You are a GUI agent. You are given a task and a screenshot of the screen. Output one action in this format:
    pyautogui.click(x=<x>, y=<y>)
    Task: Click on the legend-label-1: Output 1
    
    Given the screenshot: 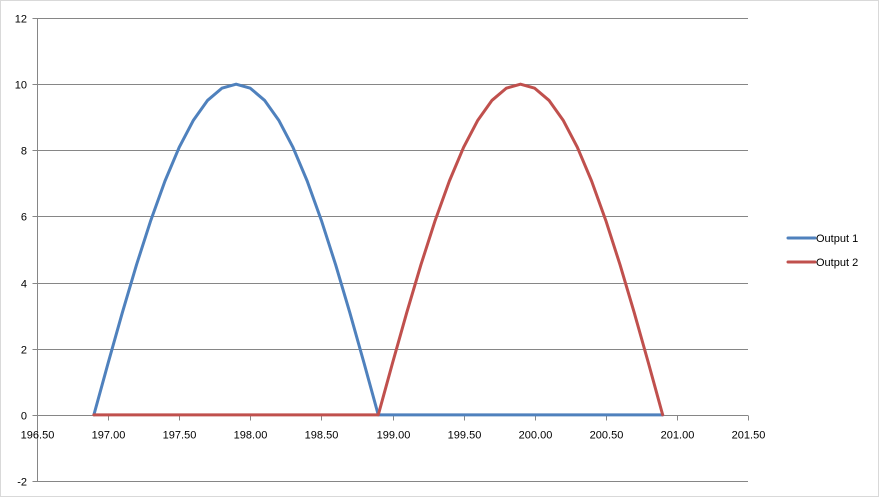 What is the action you would take?
    pyautogui.click(x=837, y=239)
    